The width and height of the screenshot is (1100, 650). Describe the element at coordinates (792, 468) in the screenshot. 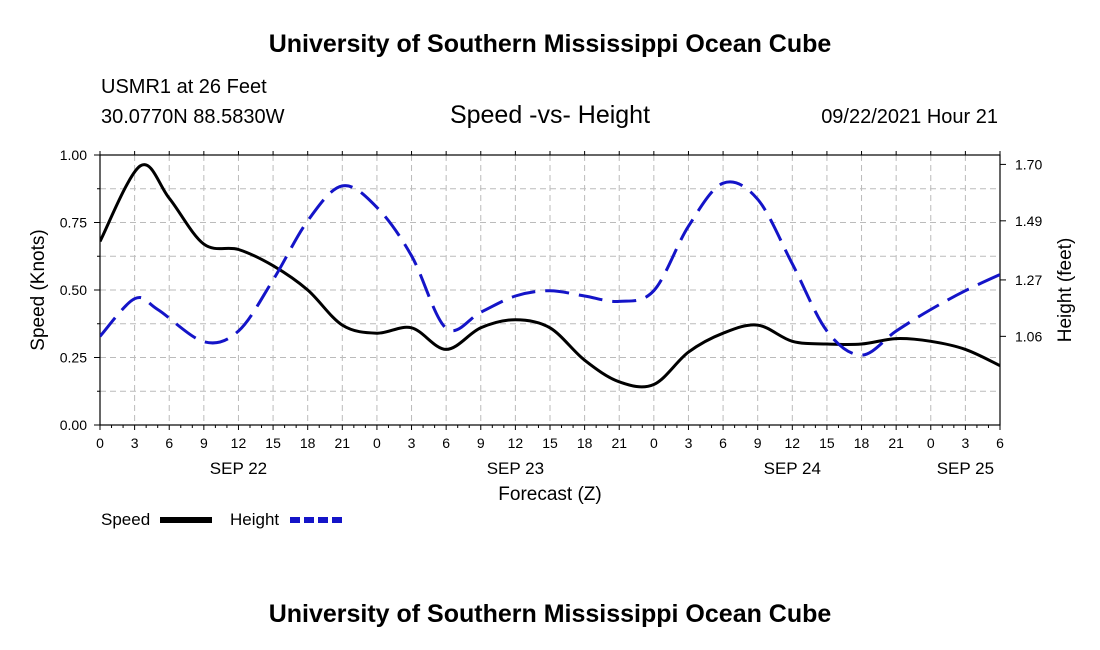

I see `date-label: SEP 24` at that location.